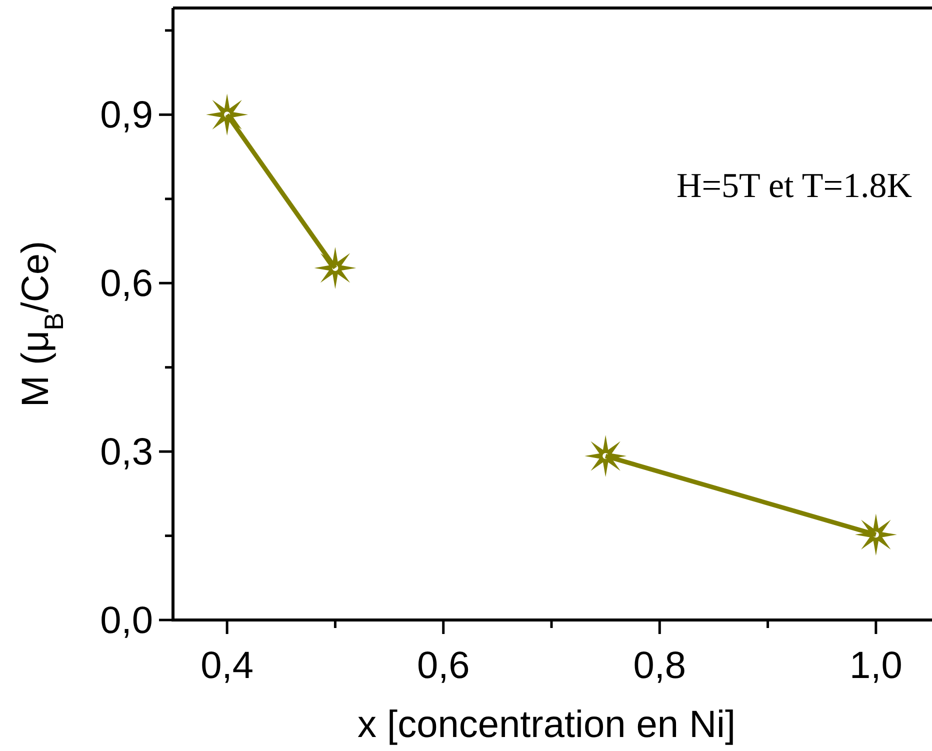 The image size is (932, 751). I want to click on x-tick-label: 0,4, so click(227, 666).